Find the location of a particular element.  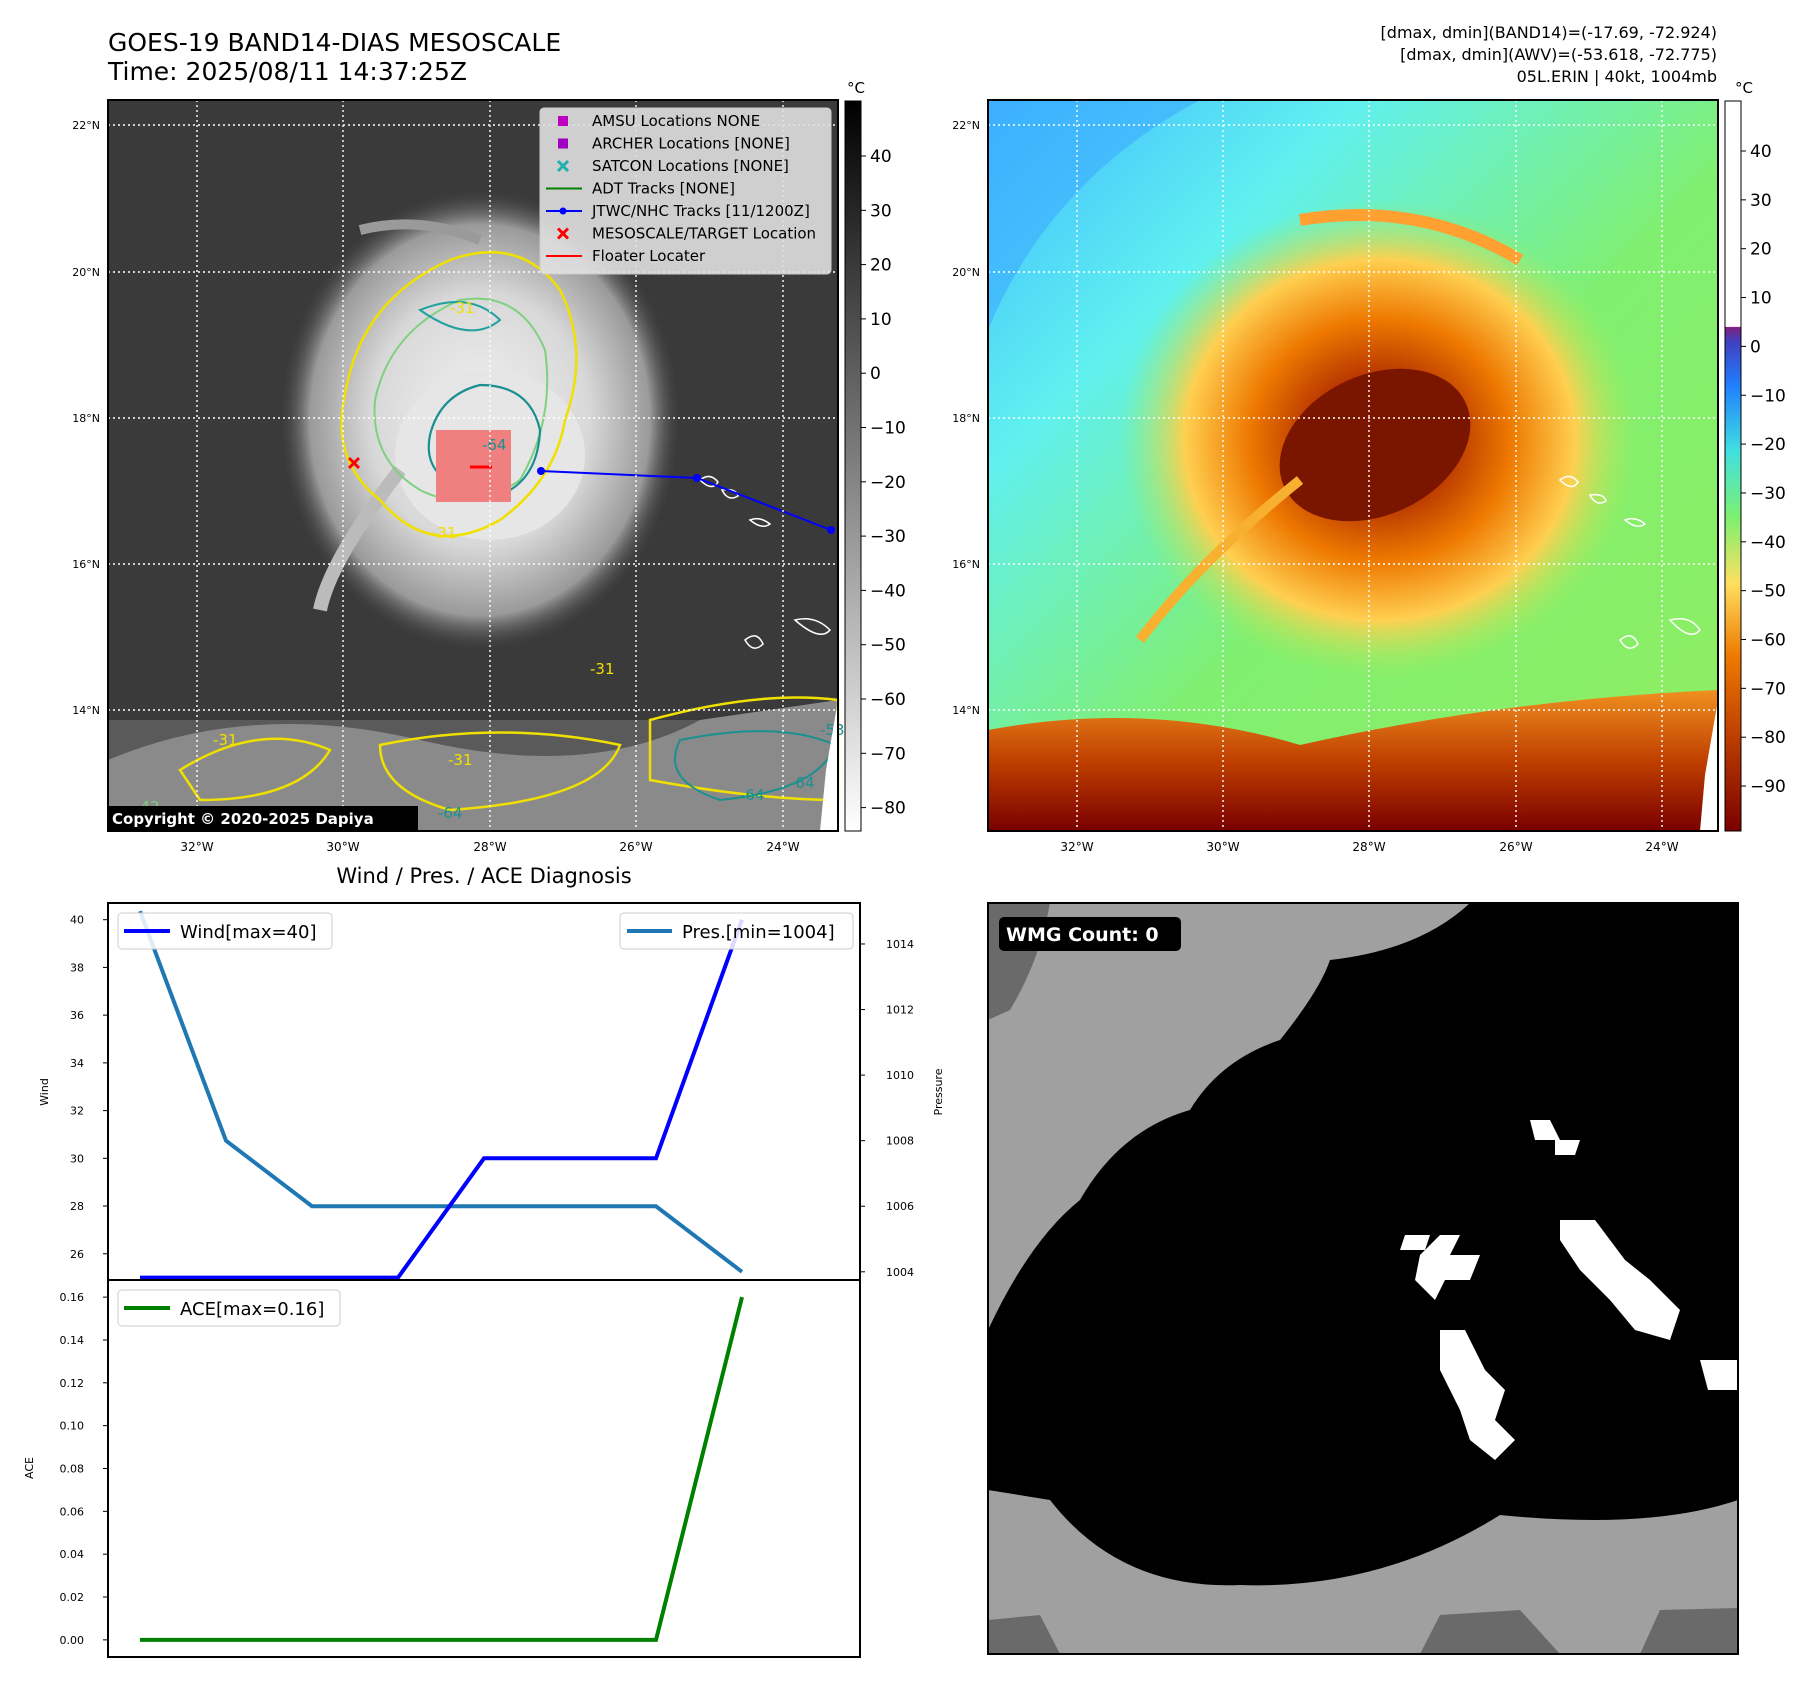

awv-storm-core is located at coordinates (1375, 445).